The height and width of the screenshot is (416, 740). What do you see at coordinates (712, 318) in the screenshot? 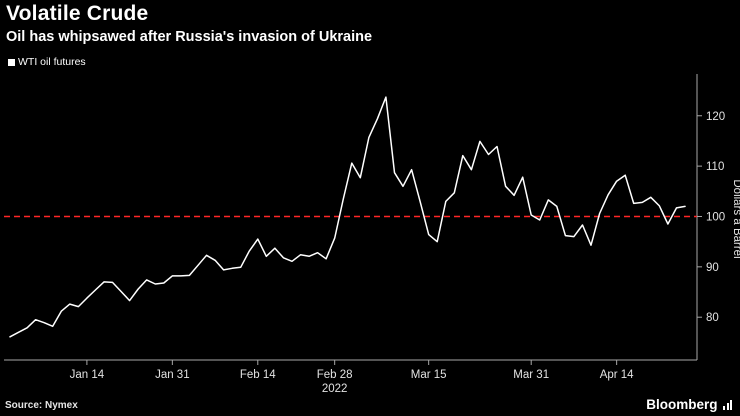
I see `y-tick-label: 80` at bounding box center [712, 318].